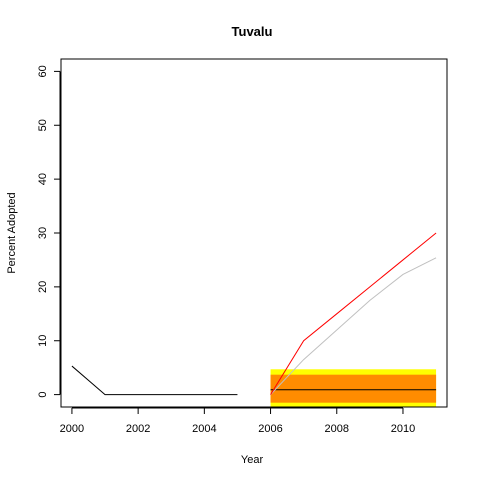 Image resolution: width=480 pixels, height=480 pixels. What do you see at coordinates (43, 125) in the screenshot?
I see `y-tick-label: 50` at bounding box center [43, 125].